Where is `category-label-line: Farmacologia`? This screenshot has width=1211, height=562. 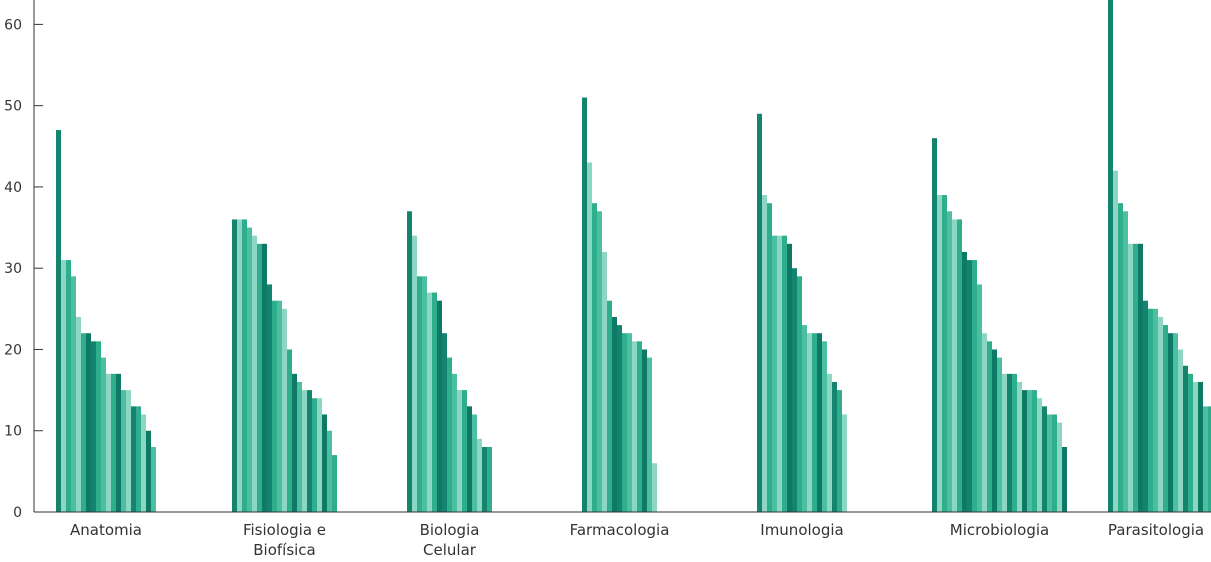 category-label-line: Farmacologia is located at coordinates (620, 530).